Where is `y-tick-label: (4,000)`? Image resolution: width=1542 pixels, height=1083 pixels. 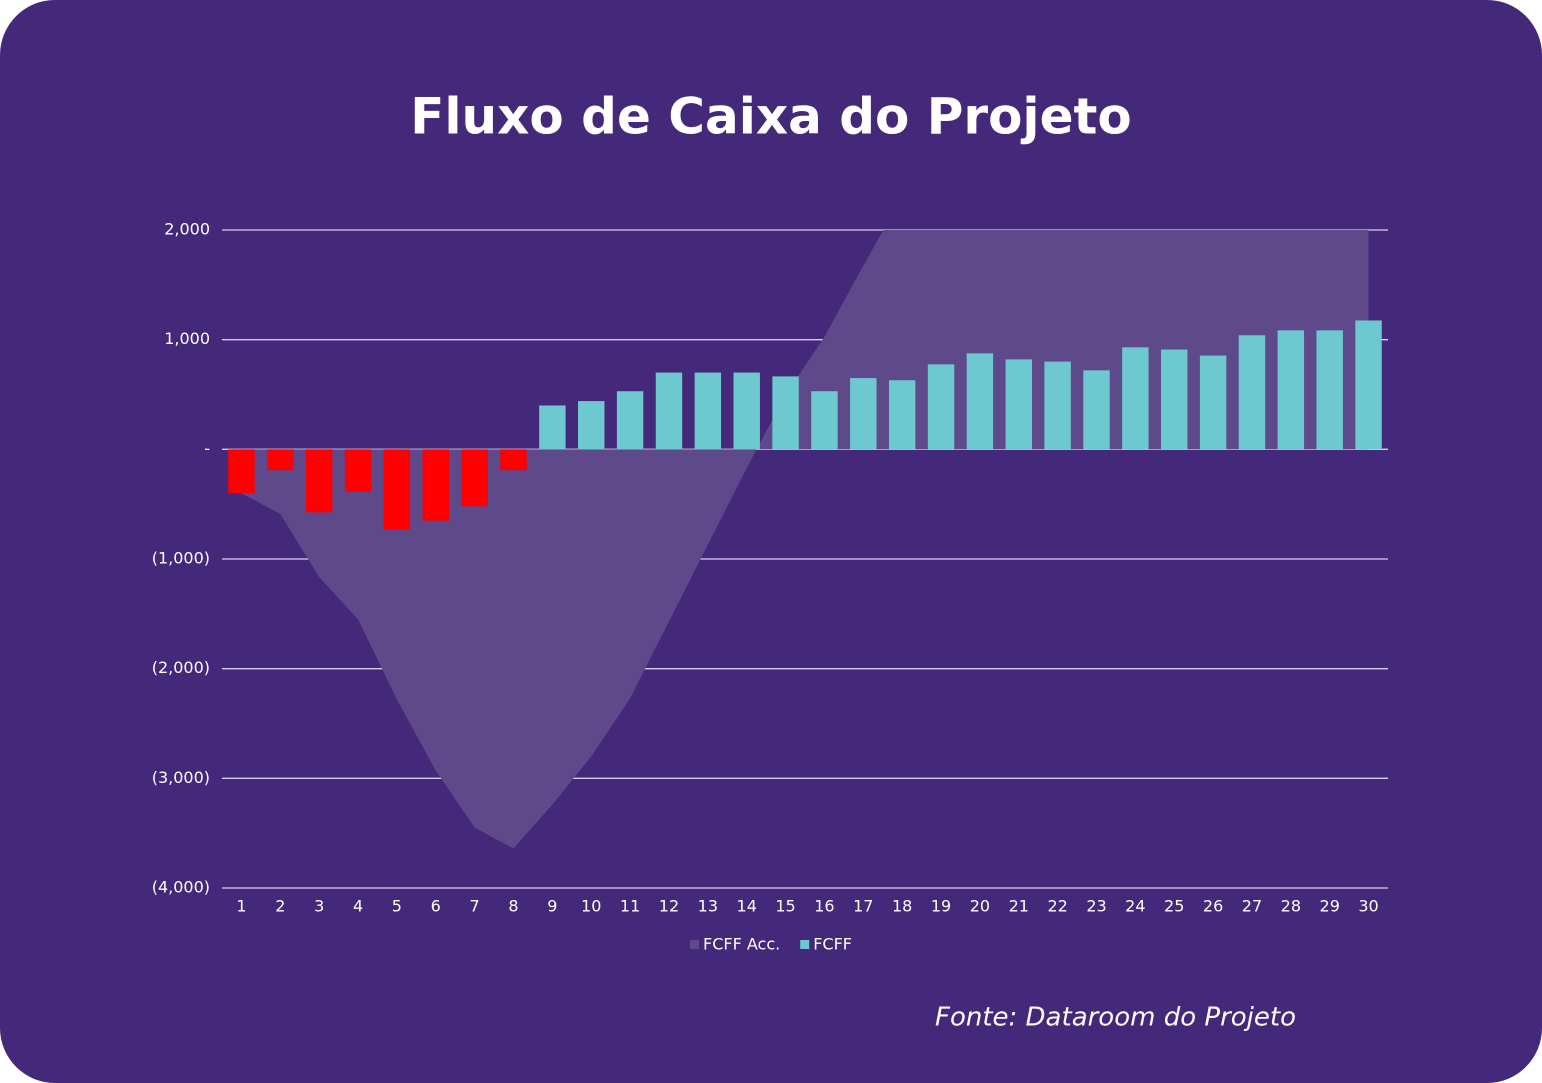
y-tick-label: (4,000) is located at coordinates (181, 887).